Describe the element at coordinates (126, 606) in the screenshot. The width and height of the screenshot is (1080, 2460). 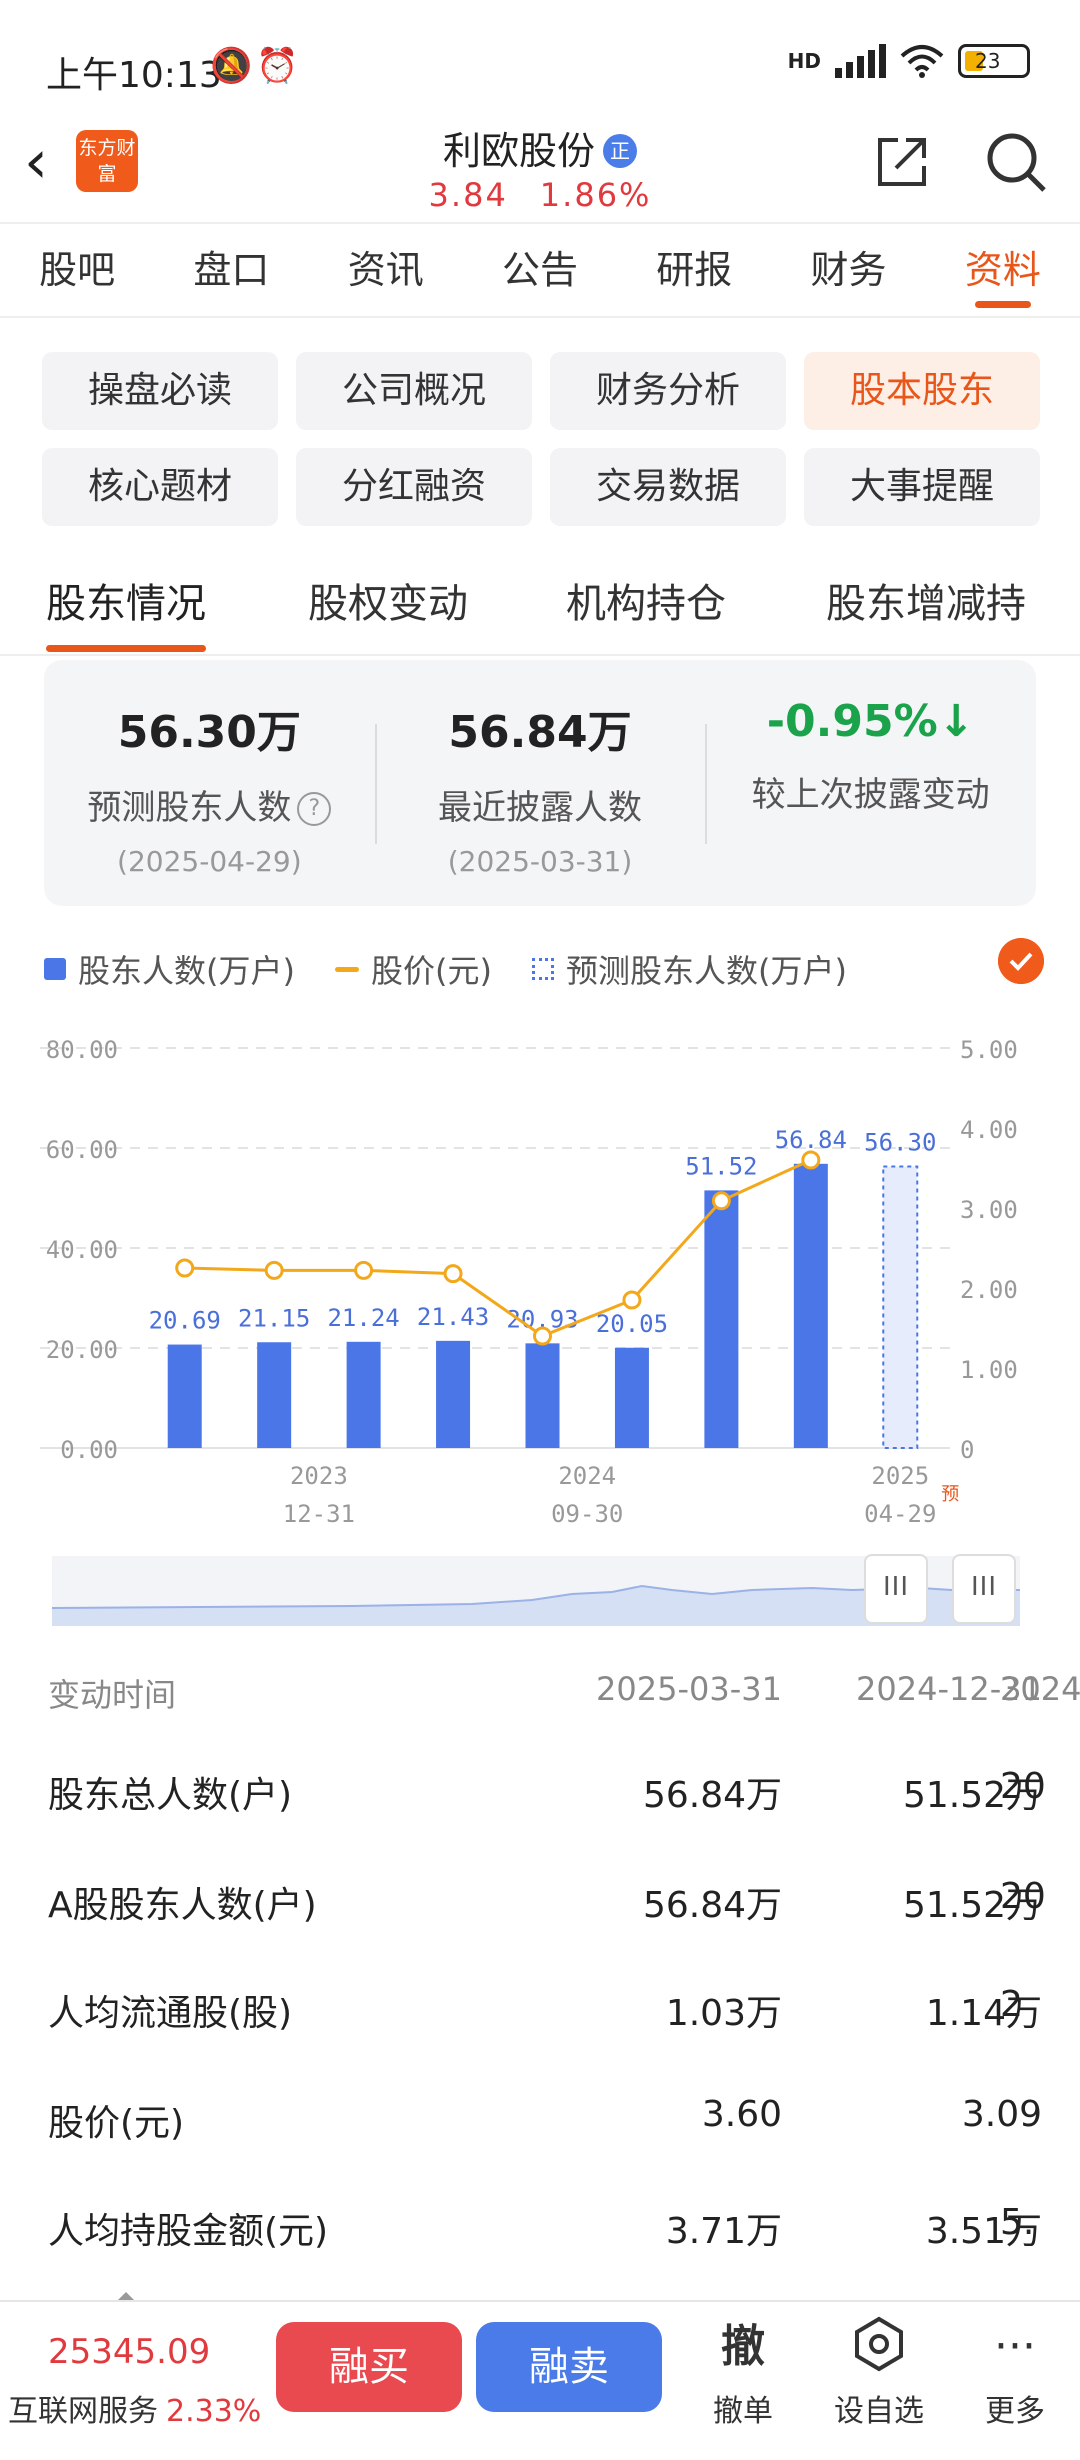
I see `subtab-shareholder-status: 股东情况` at that location.